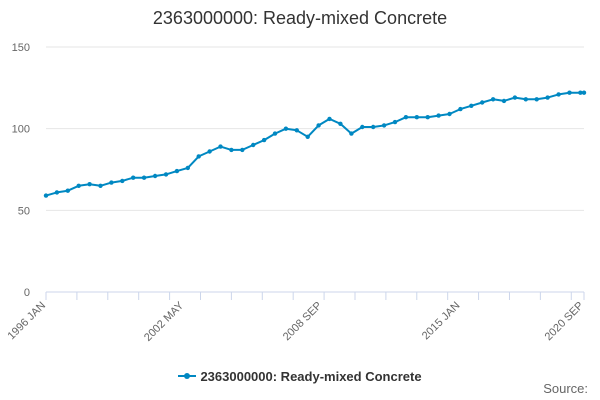 This screenshot has height=400, width=600. I want to click on y-tick-label: 100, so click(21, 130).